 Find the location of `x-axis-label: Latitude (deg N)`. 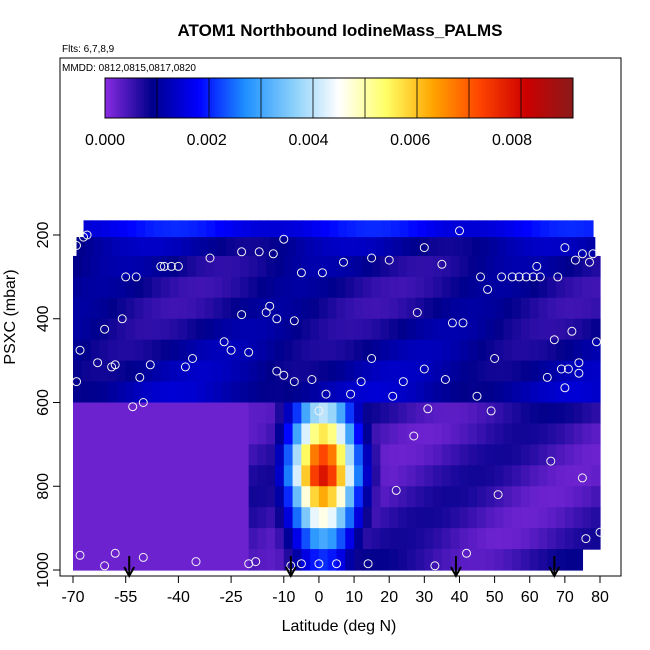

x-axis-label: Latitude (deg N) is located at coordinates (339, 626).